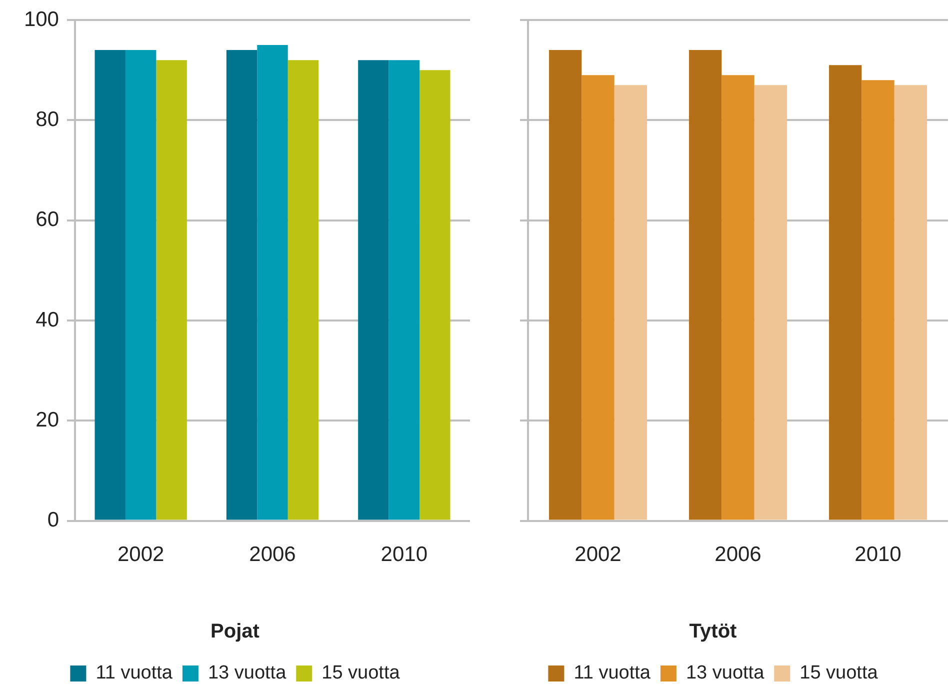 This screenshot has height=693, width=949. I want to click on y-tick-label: 80, so click(47, 119).